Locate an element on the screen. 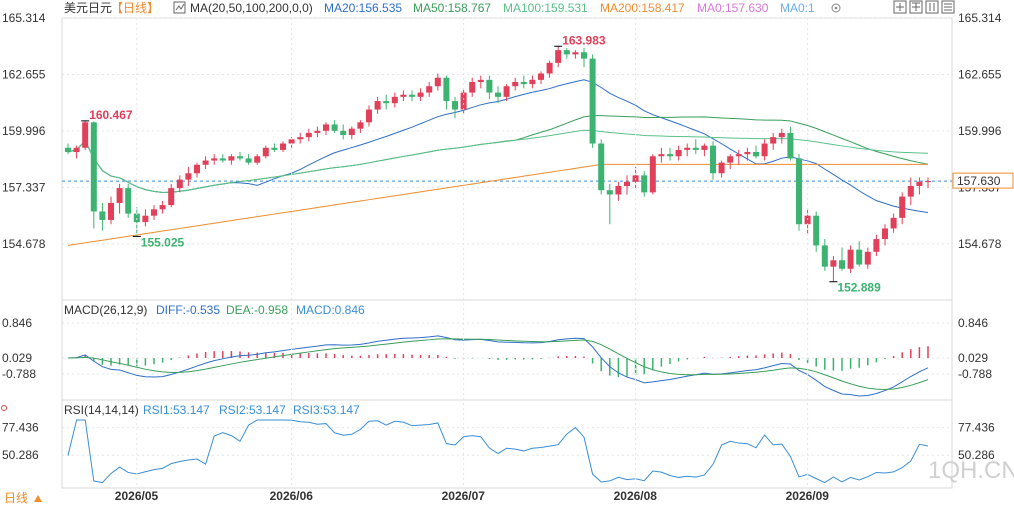 The width and height of the screenshot is (1014, 506). zoom-in-icon is located at coordinates (916, 7).